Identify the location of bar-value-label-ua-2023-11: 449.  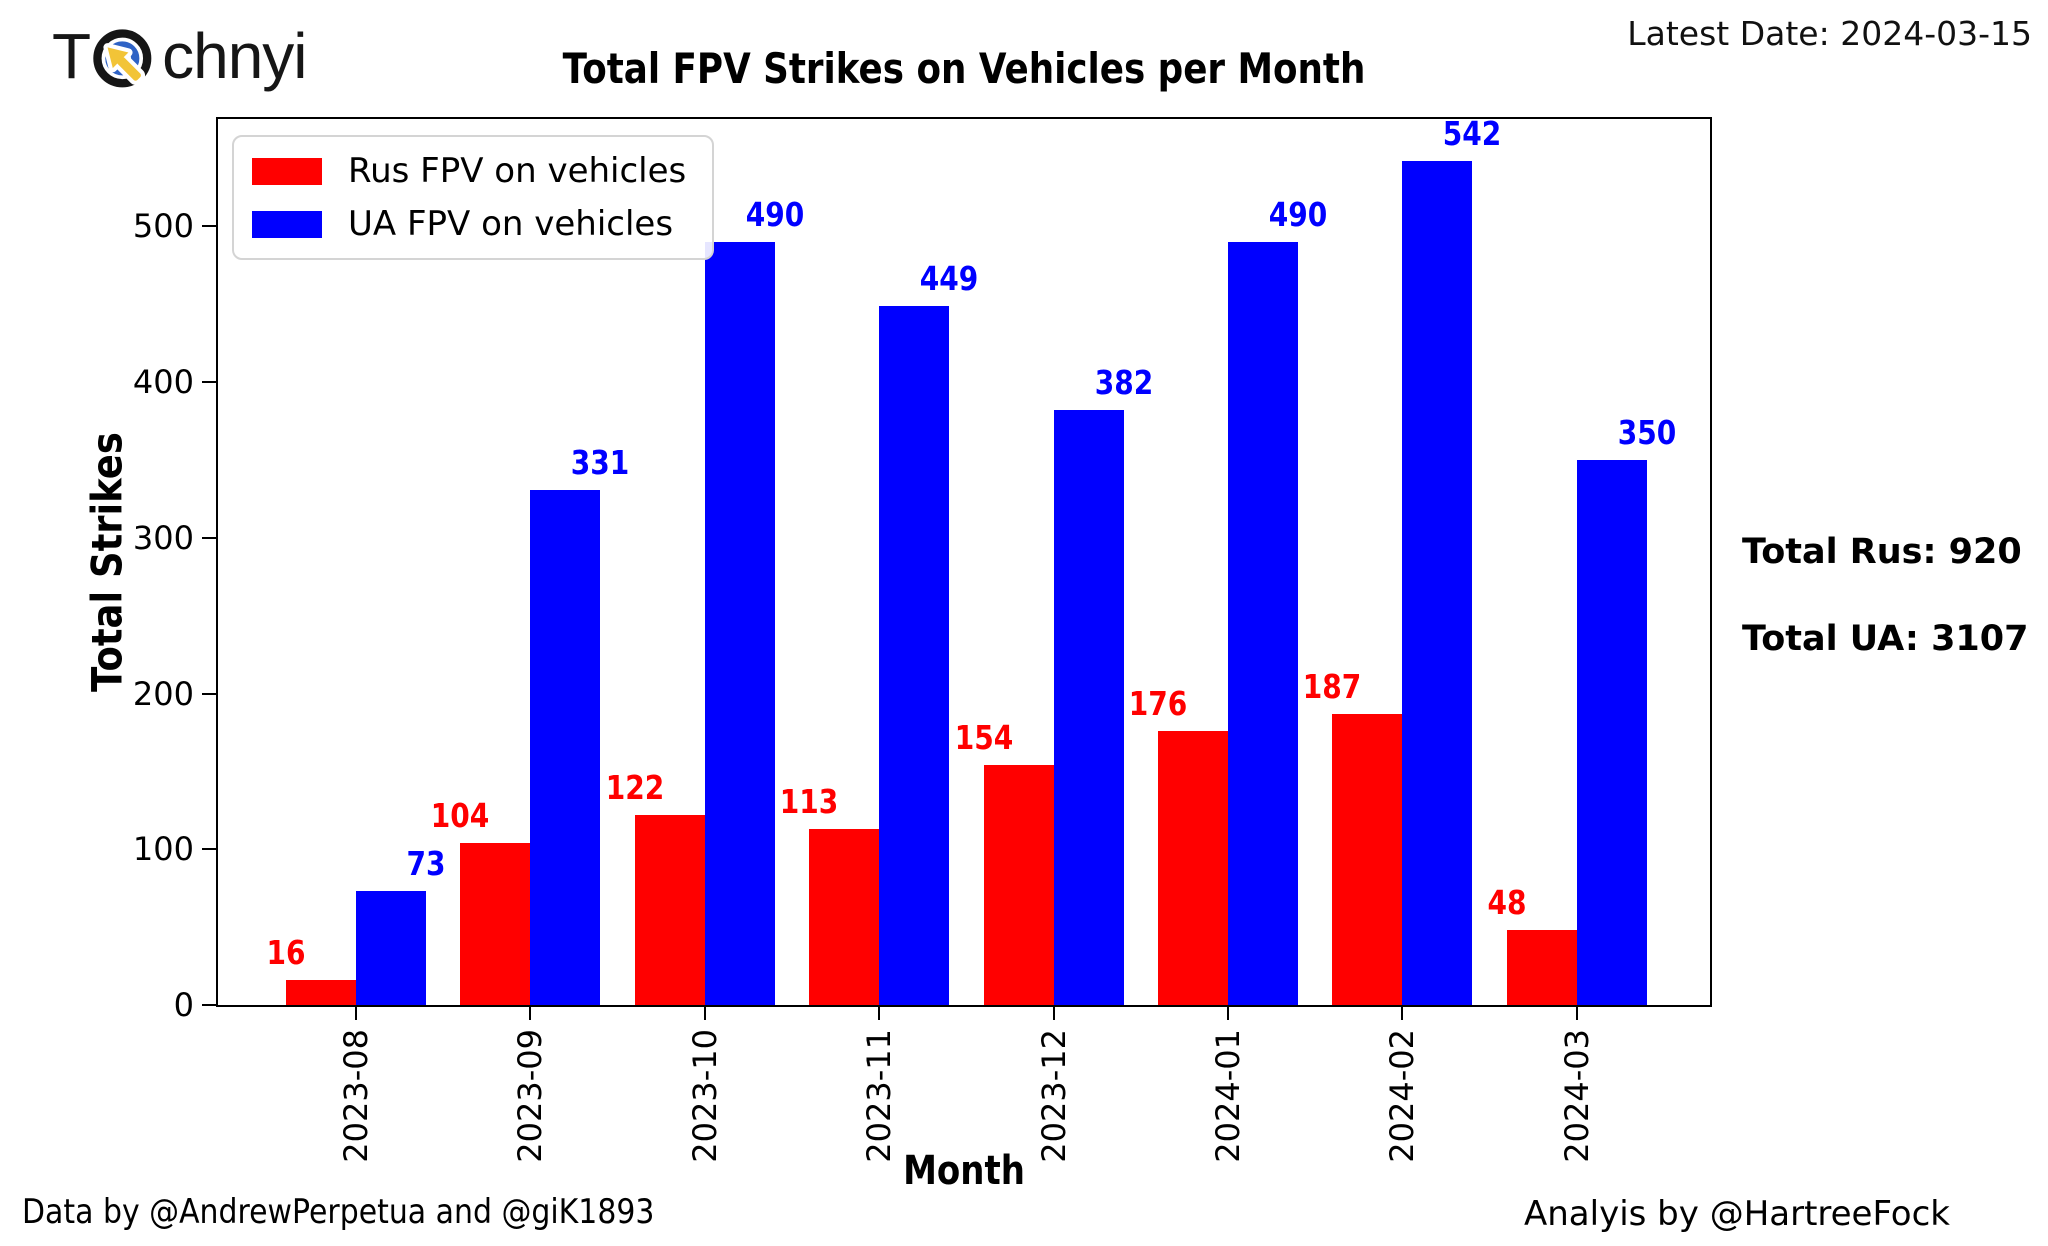
(949, 278).